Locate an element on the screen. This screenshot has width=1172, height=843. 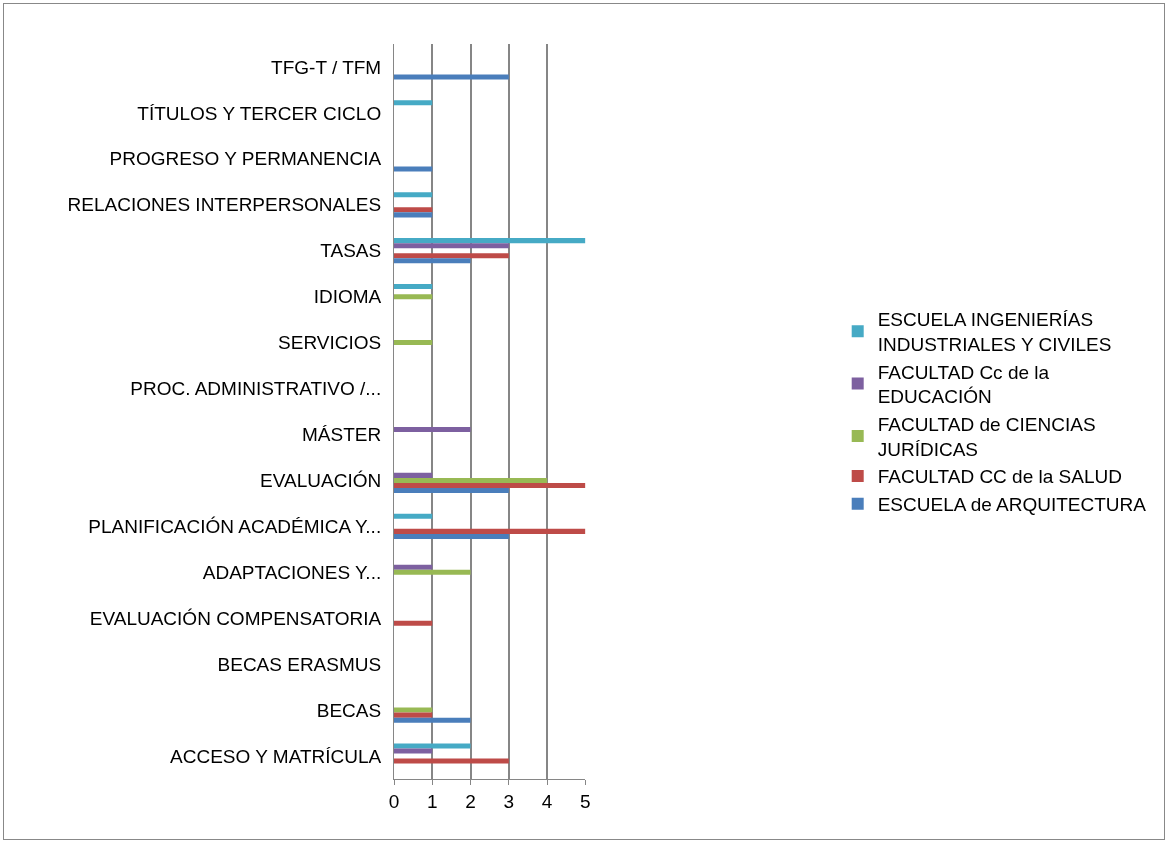
x-tick-label: 3 is located at coordinates (509, 801).